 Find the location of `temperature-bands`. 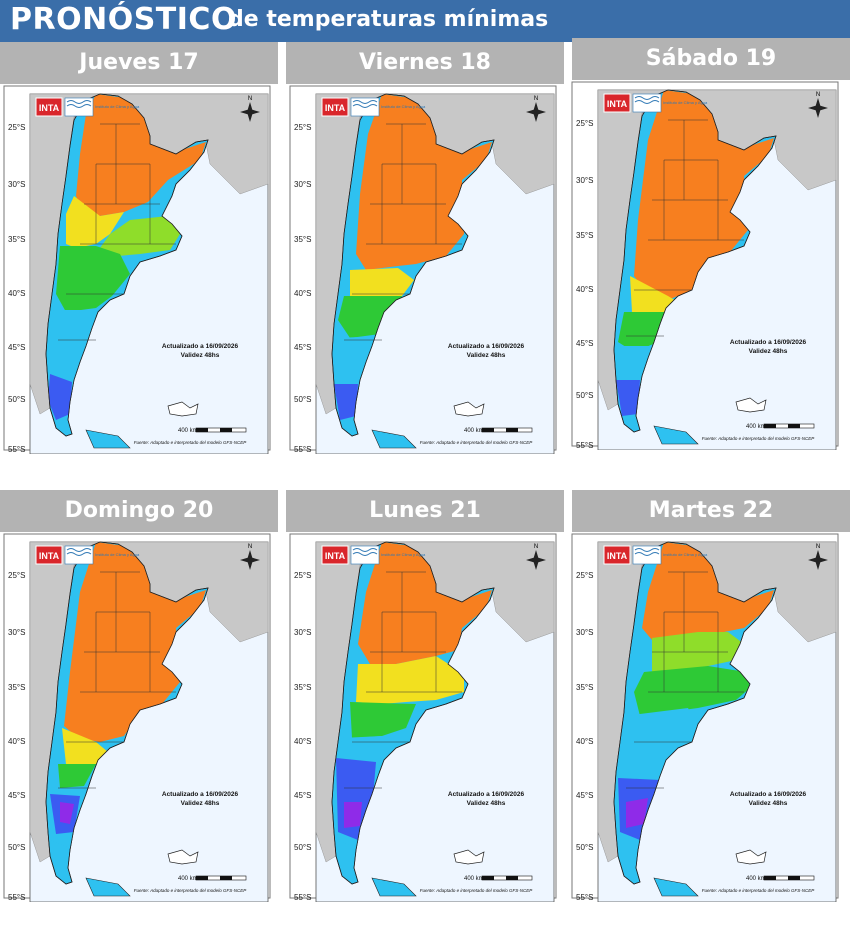

temperature-bands is located at coordinates (127, 257).